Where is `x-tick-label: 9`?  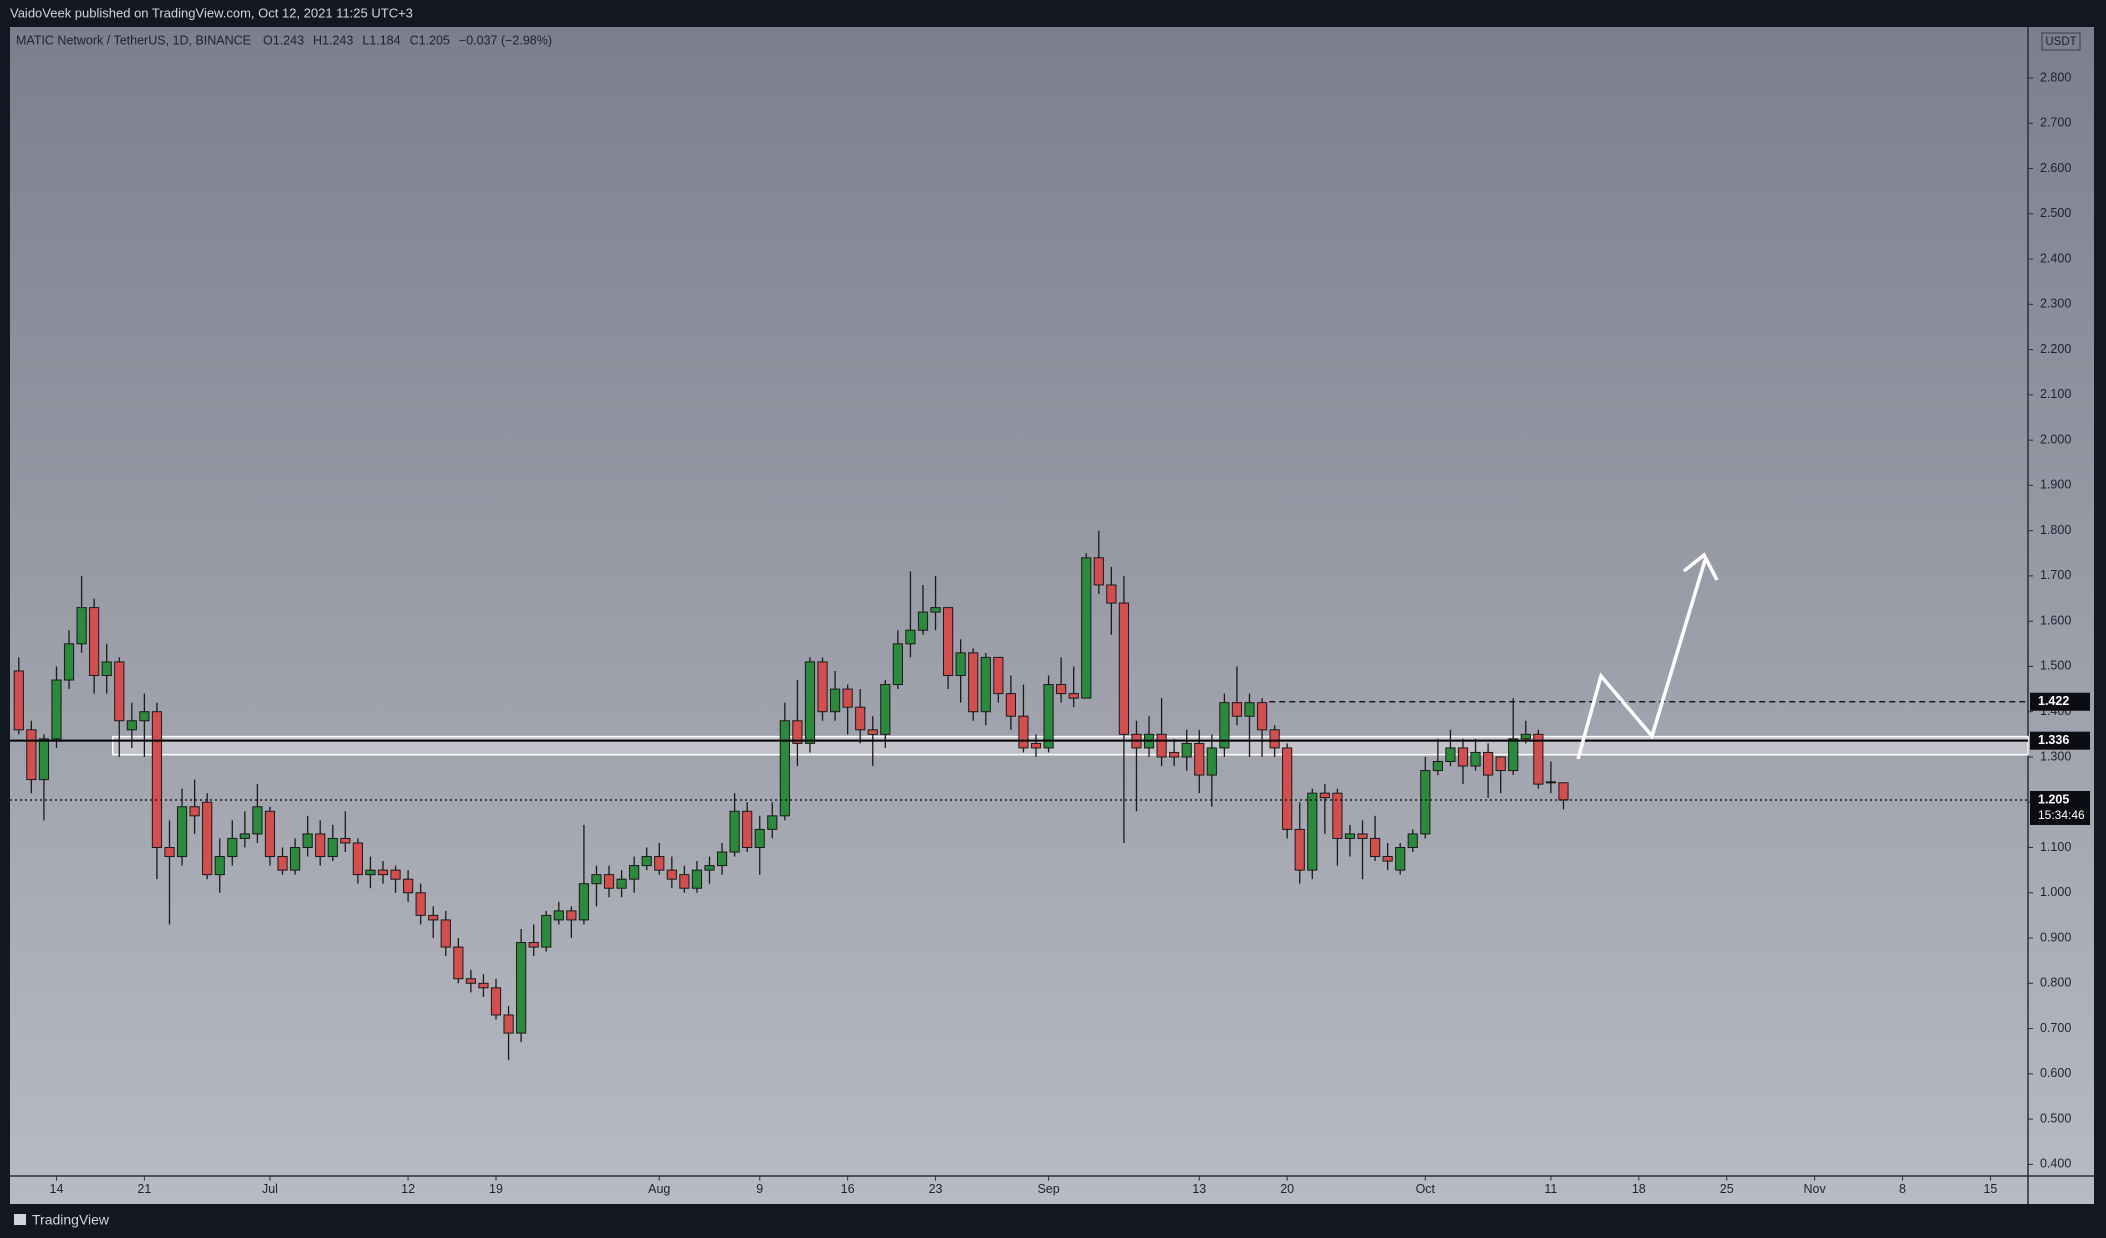
x-tick-label: 9 is located at coordinates (759, 1189).